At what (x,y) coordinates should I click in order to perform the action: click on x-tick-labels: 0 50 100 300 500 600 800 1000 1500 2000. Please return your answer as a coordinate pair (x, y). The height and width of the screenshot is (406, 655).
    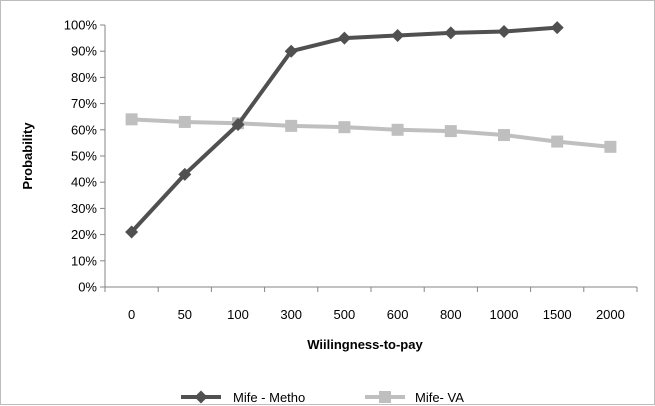
    Looking at the image, I should click on (371, 304).